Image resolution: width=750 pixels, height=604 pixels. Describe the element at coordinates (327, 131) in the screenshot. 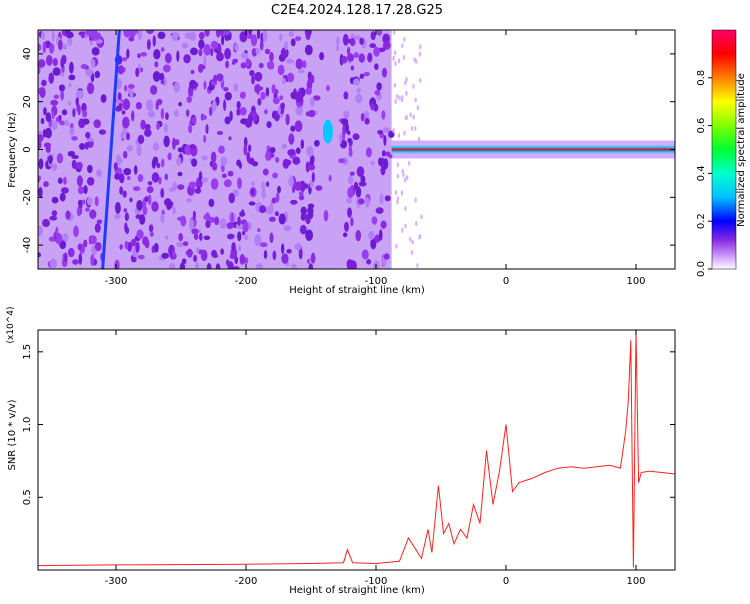

I see `feature-blob` at that location.